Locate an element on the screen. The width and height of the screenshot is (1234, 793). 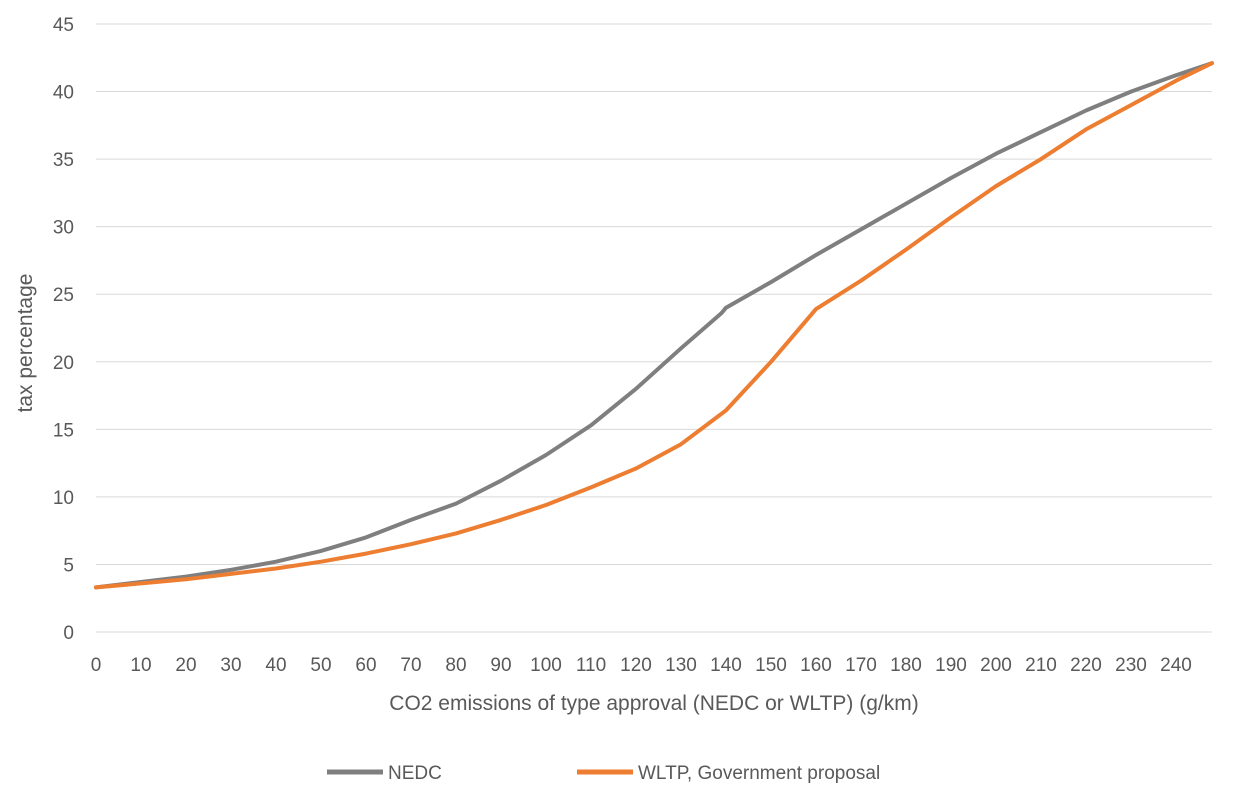
x-tick-label: 200 is located at coordinates (996, 665).